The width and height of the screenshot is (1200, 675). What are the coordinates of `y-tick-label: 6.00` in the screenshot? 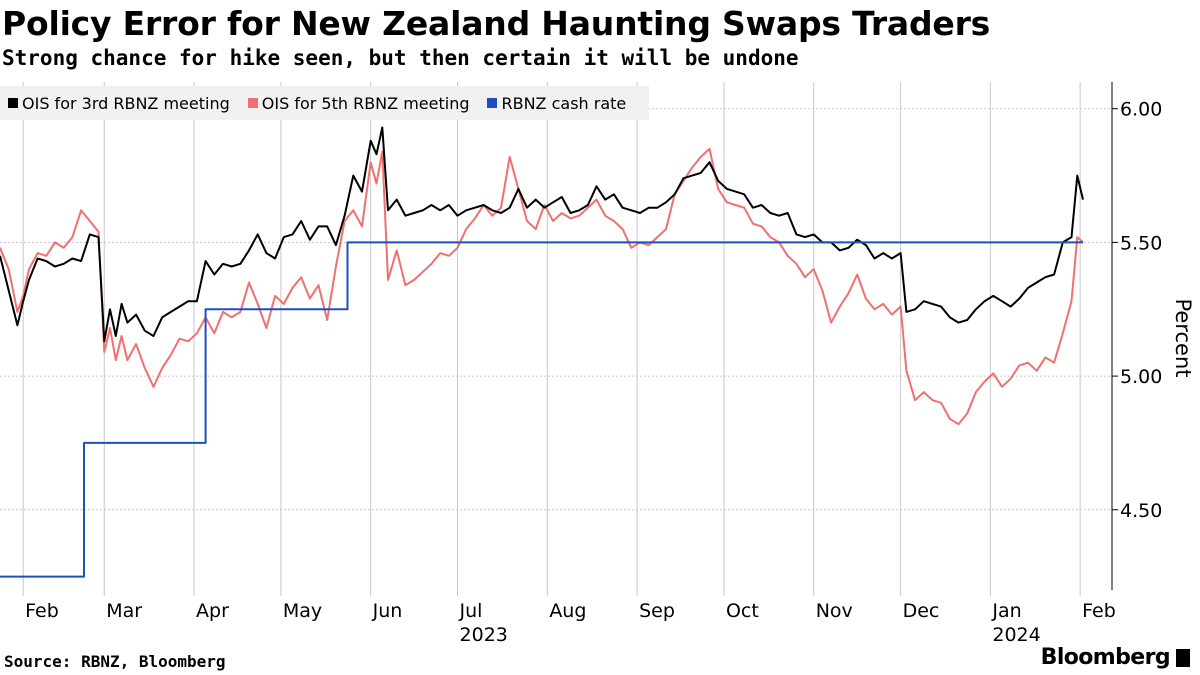 It's located at (1141, 110).